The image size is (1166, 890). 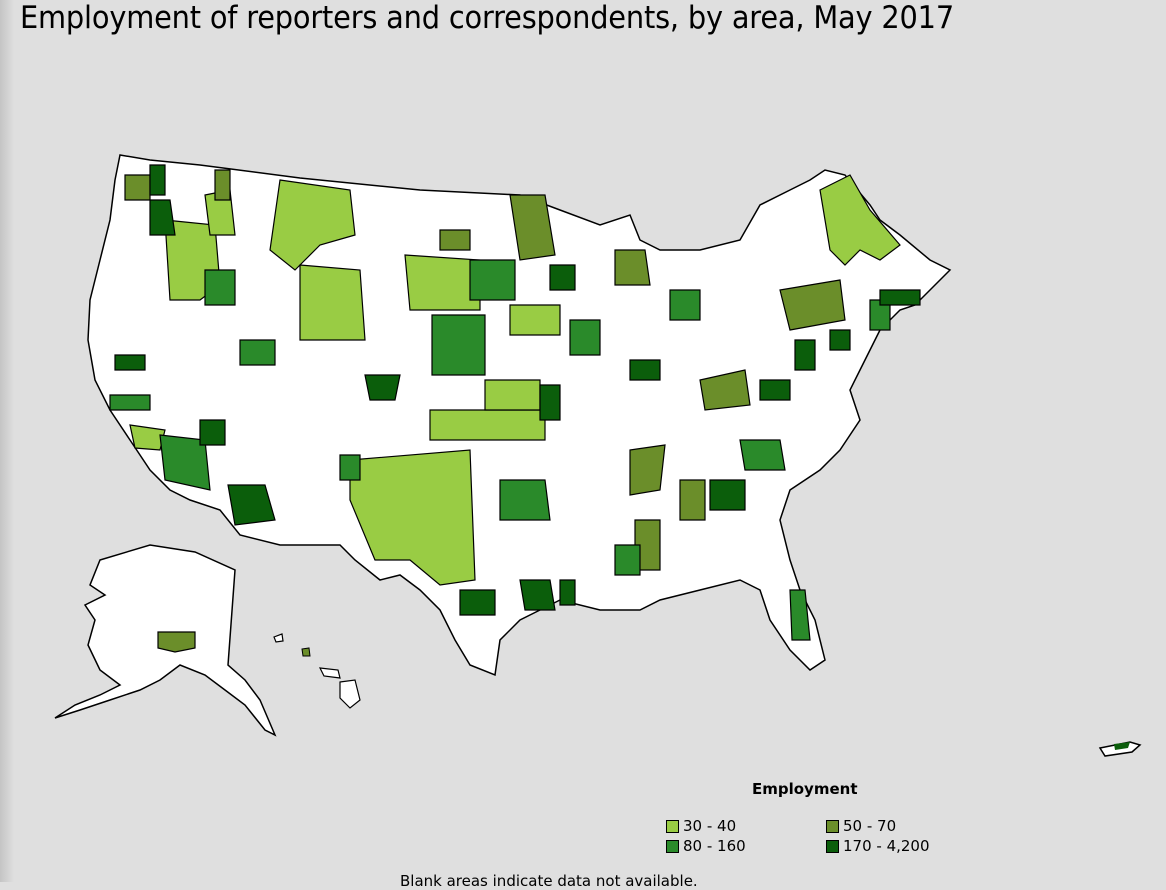 I want to click on legend-item-30-40: 30 - 40, so click(x=701, y=826).